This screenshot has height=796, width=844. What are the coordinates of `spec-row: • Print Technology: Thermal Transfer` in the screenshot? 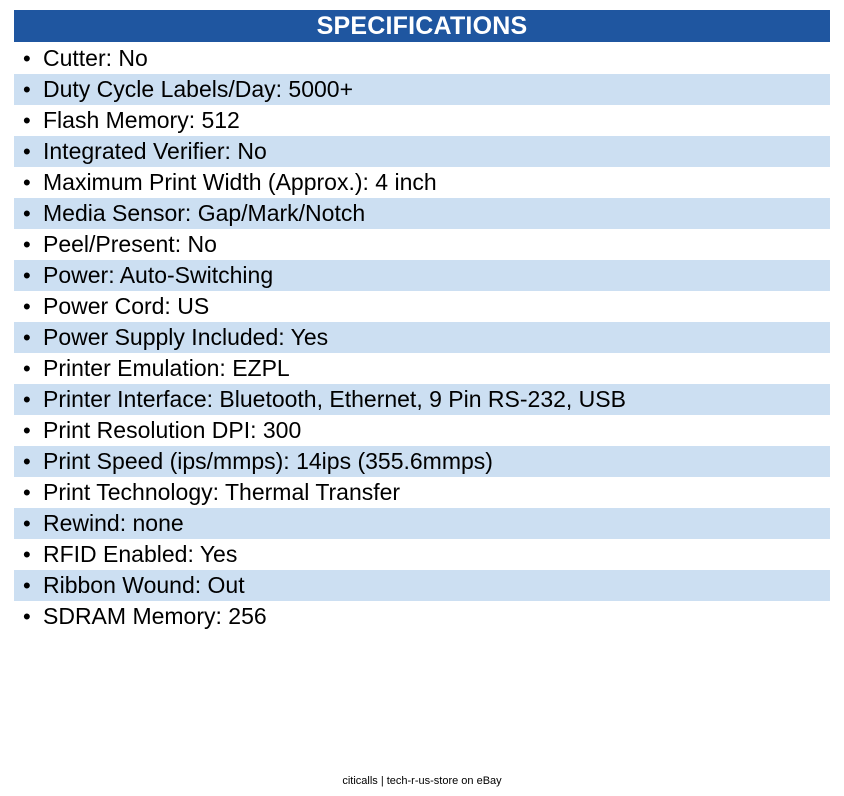 It's located at (422, 492).